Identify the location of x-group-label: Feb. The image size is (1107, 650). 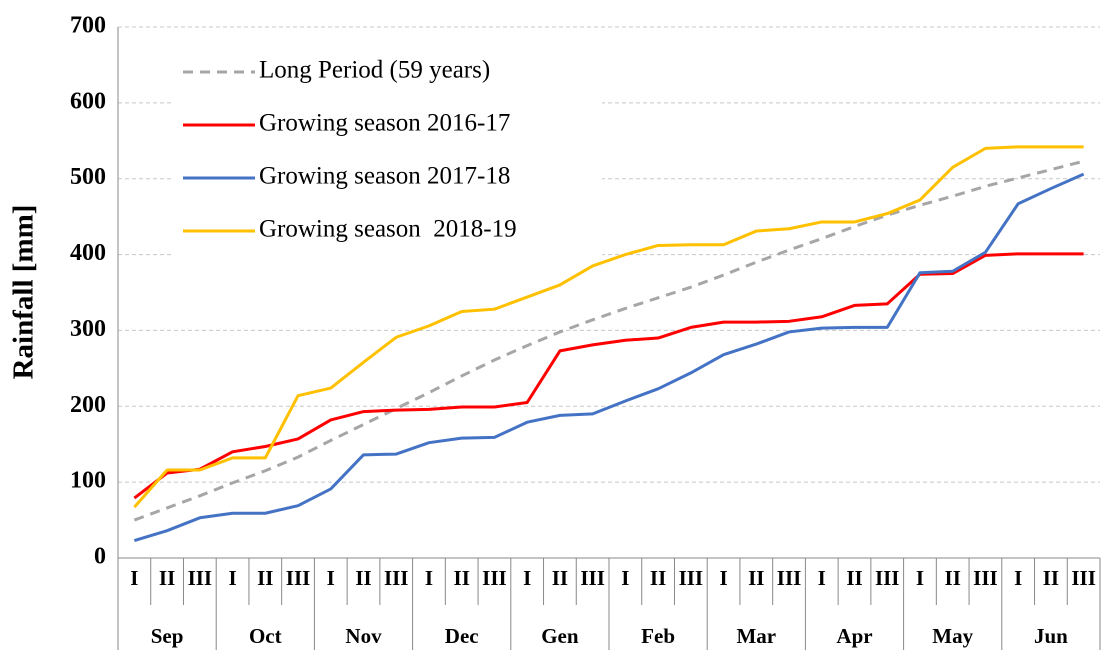
(658, 636).